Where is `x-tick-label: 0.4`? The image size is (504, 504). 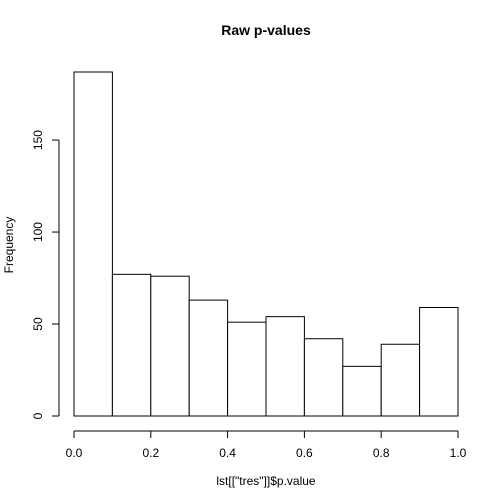
x-tick-label: 0.4 is located at coordinates (227, 453).